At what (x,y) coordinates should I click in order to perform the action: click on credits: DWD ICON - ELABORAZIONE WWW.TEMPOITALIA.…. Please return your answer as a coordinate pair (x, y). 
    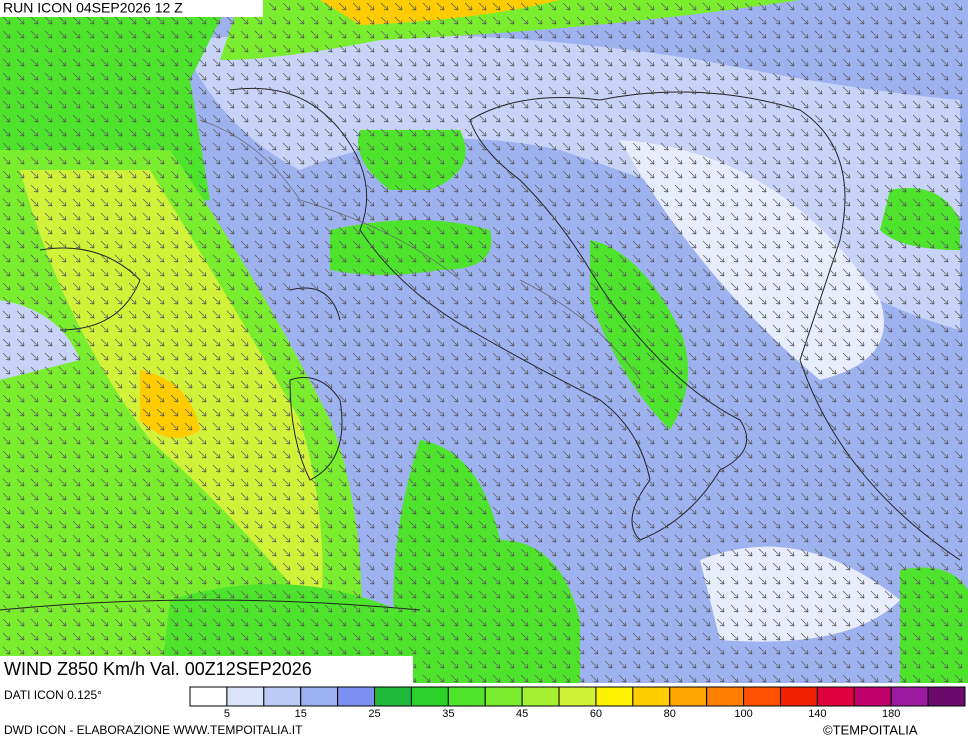
    Looking at the image, I should click on (153, 730).